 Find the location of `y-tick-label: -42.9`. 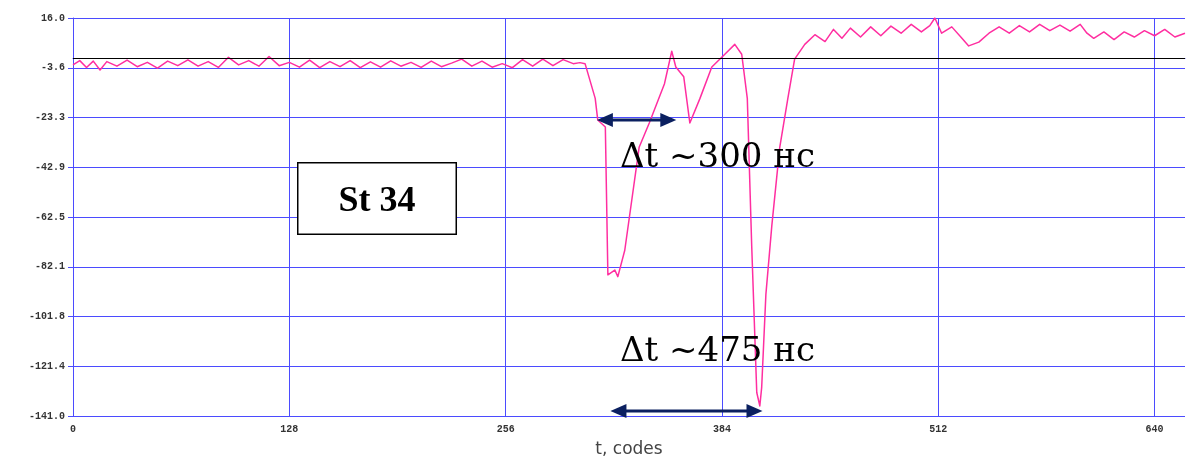

y-tick-label: -42.9 is located at coordinates (49, 167).